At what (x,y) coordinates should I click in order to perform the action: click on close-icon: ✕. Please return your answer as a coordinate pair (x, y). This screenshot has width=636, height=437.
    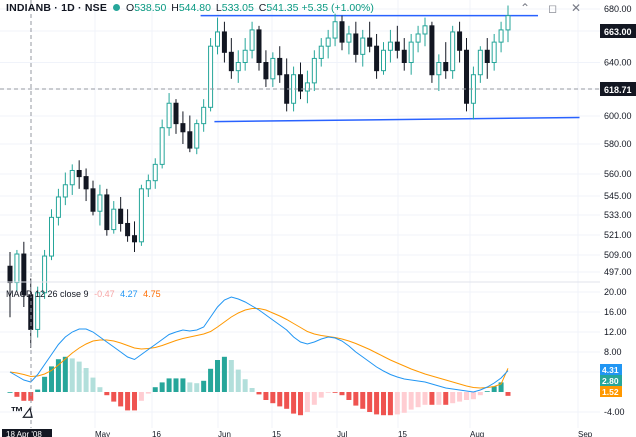
    Looking at the image, I should click on (576, 8).